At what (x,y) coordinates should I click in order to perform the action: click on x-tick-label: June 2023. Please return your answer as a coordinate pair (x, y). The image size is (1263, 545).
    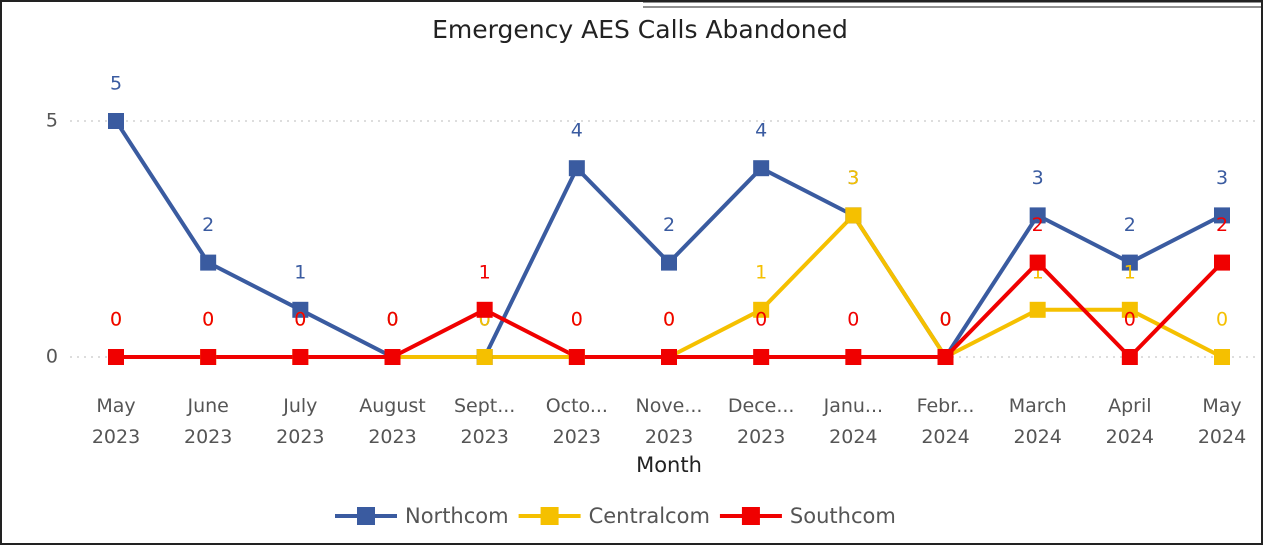
    Looking at the image, I should click on (208, 421).